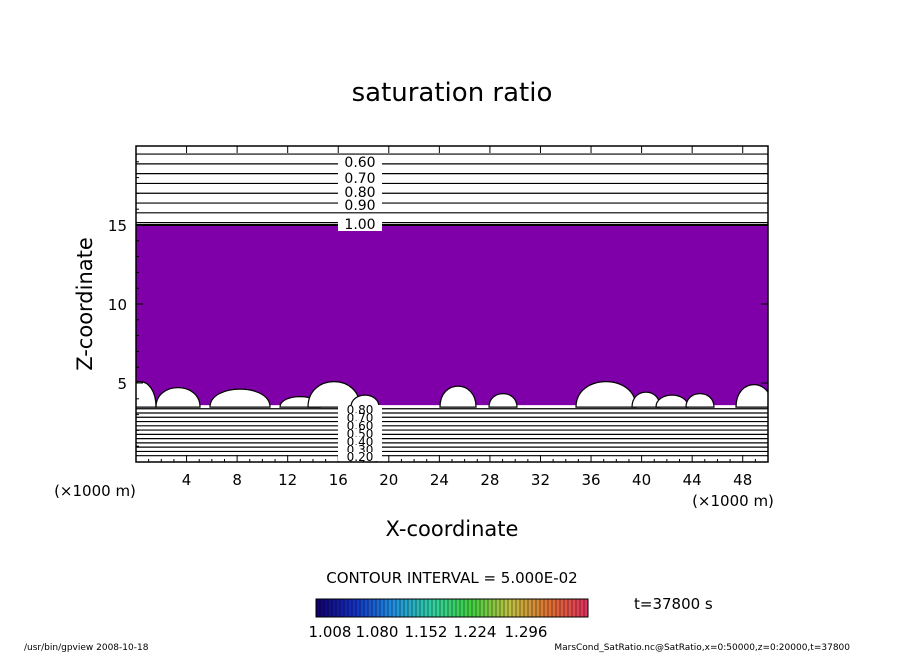  I want to click on footer-left: /usr/bin/gpview 2008-10-18, so click(86, 648).